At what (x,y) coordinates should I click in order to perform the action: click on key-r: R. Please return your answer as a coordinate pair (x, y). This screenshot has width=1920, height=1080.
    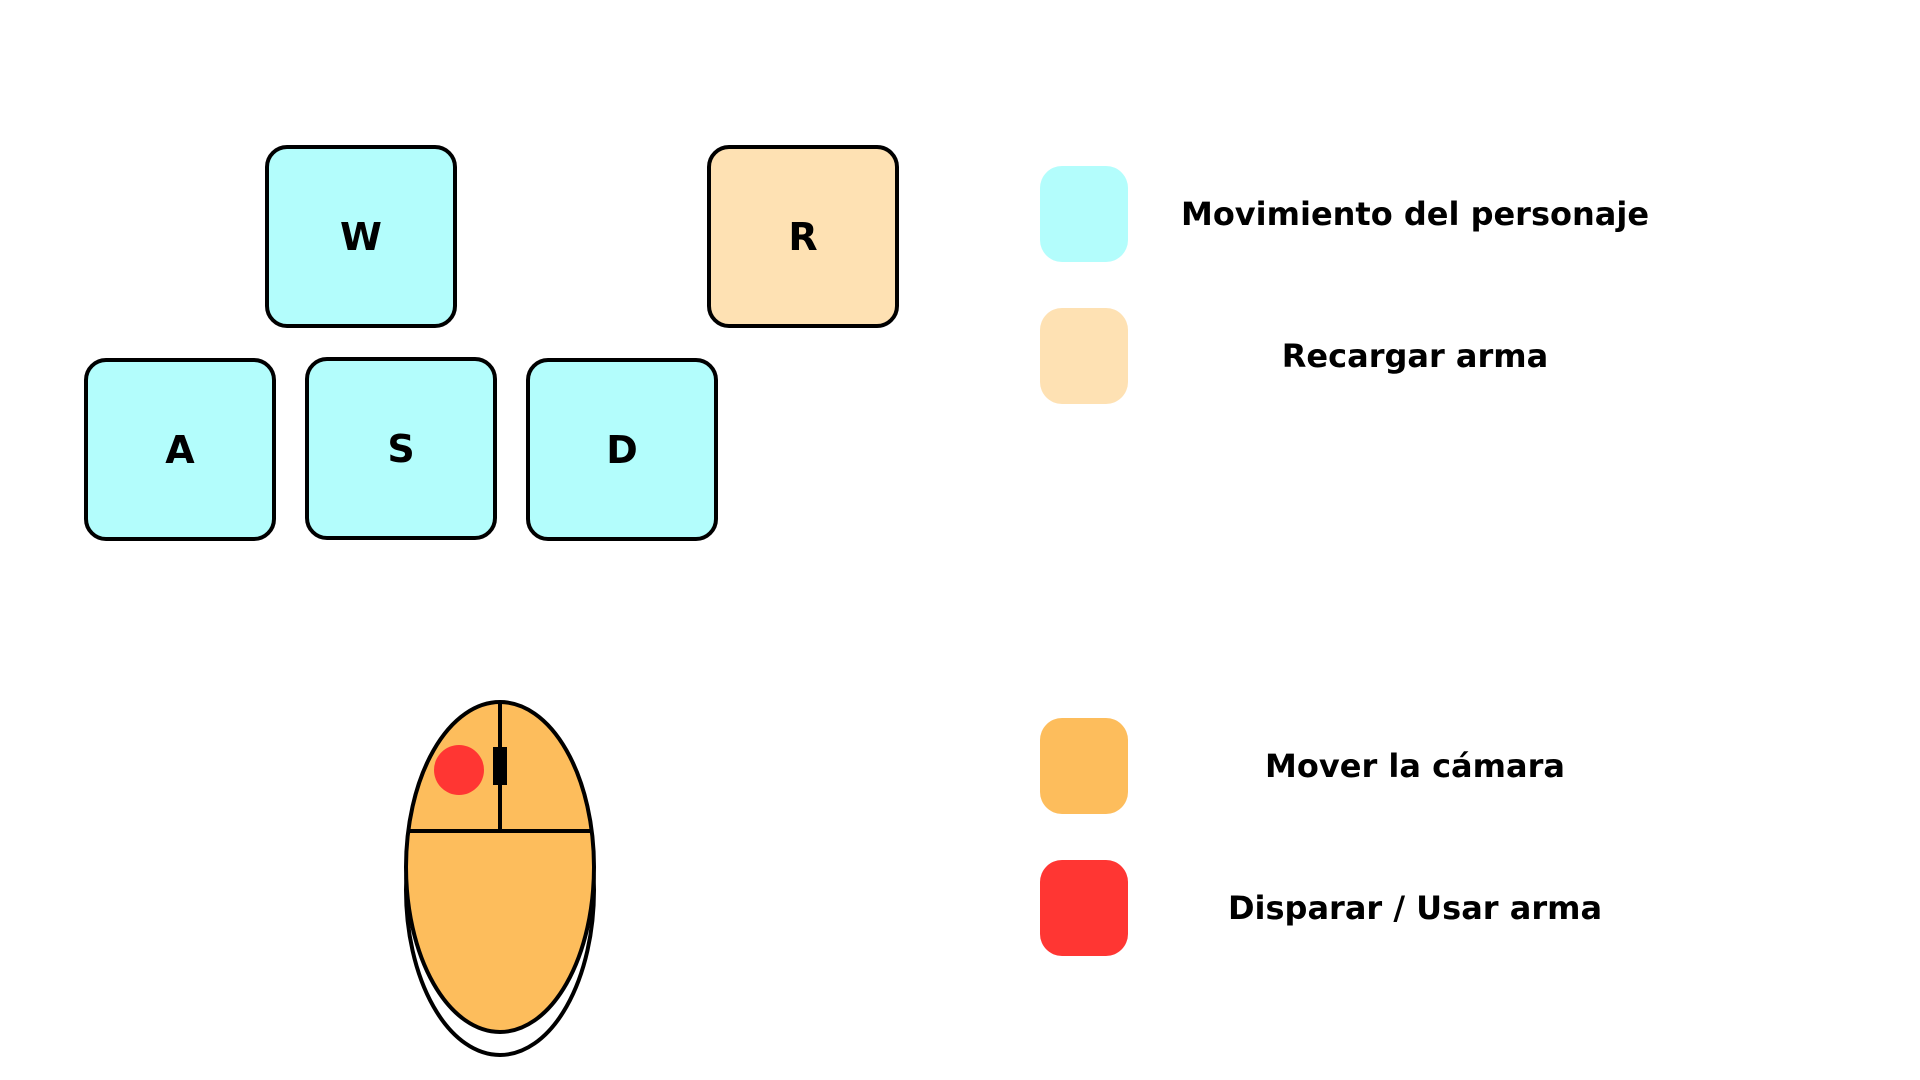
    Looking at the image, I should click on (803, 236).